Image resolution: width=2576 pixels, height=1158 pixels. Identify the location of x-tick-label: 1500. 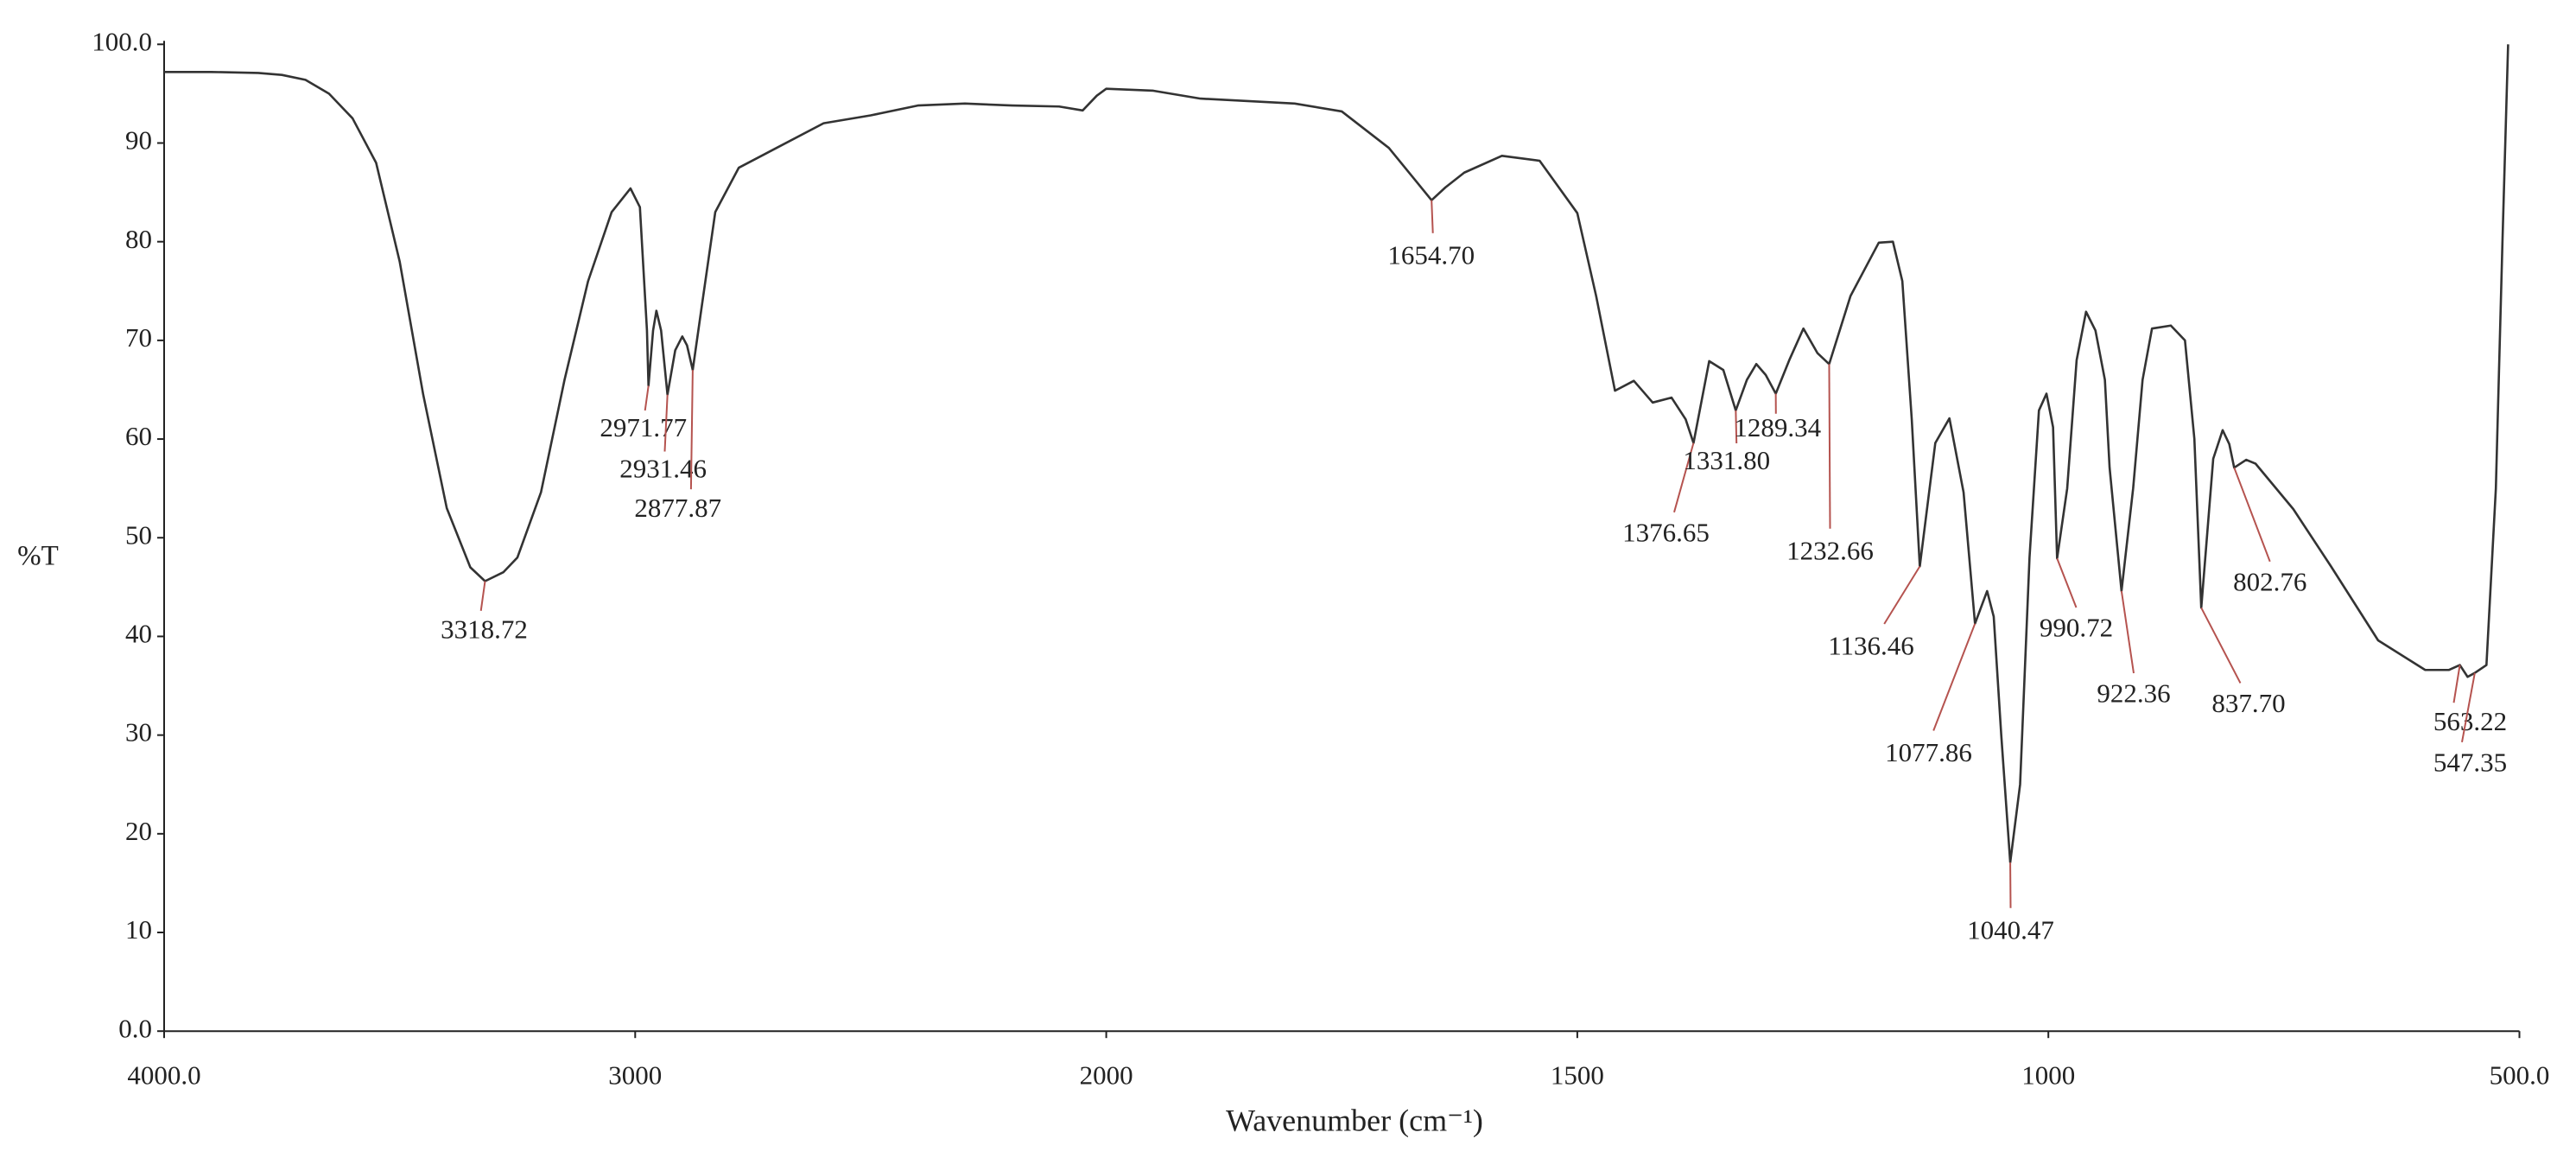
(1577, 1074).